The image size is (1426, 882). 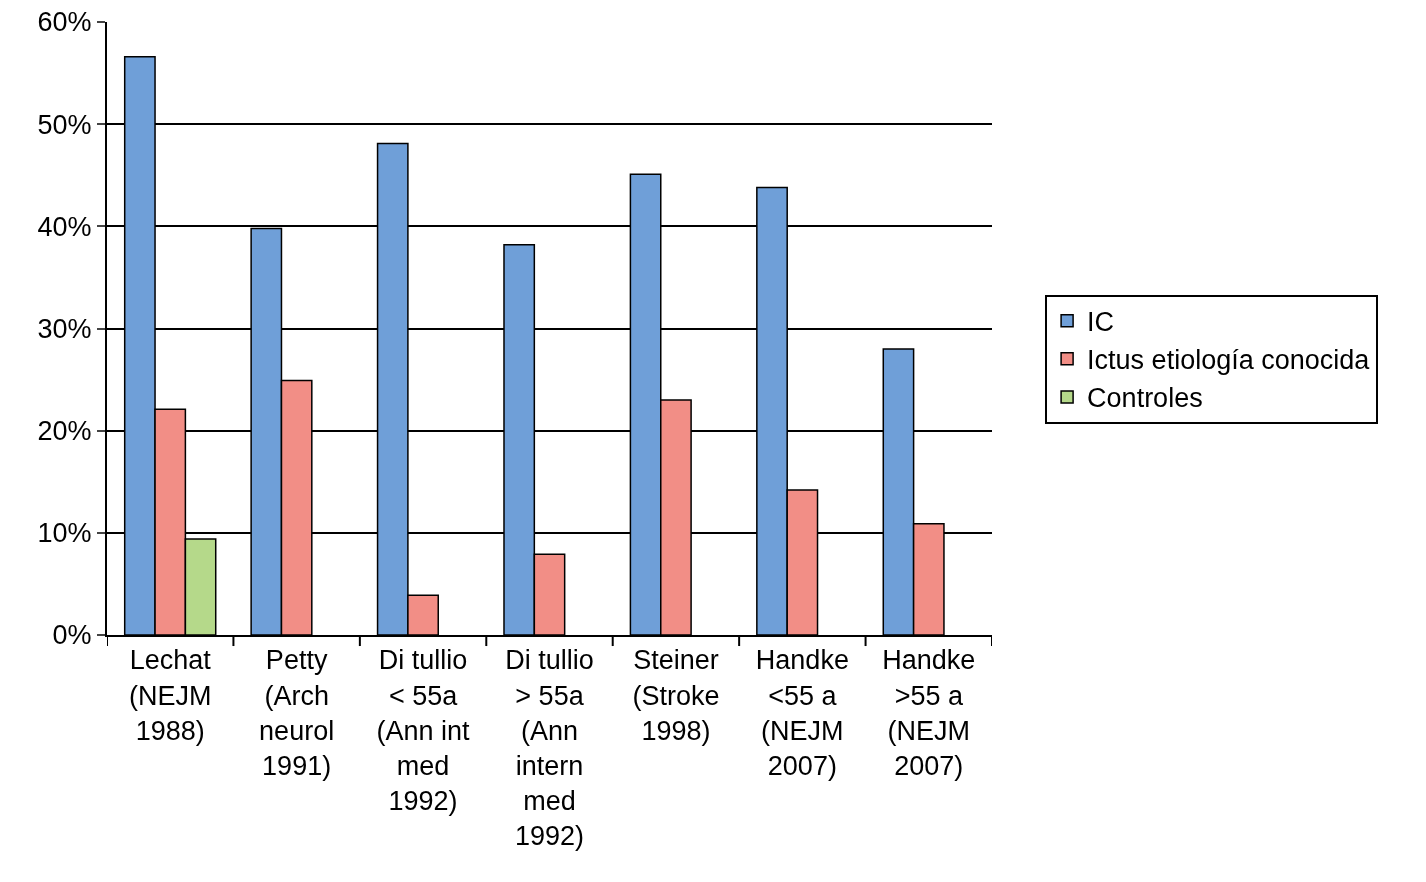 What do you see at coordinates (297, 713) in the screenshot?
I see `x-tick-label: Petty (Arch neurol 1991)` at bounding box center [297, 713].